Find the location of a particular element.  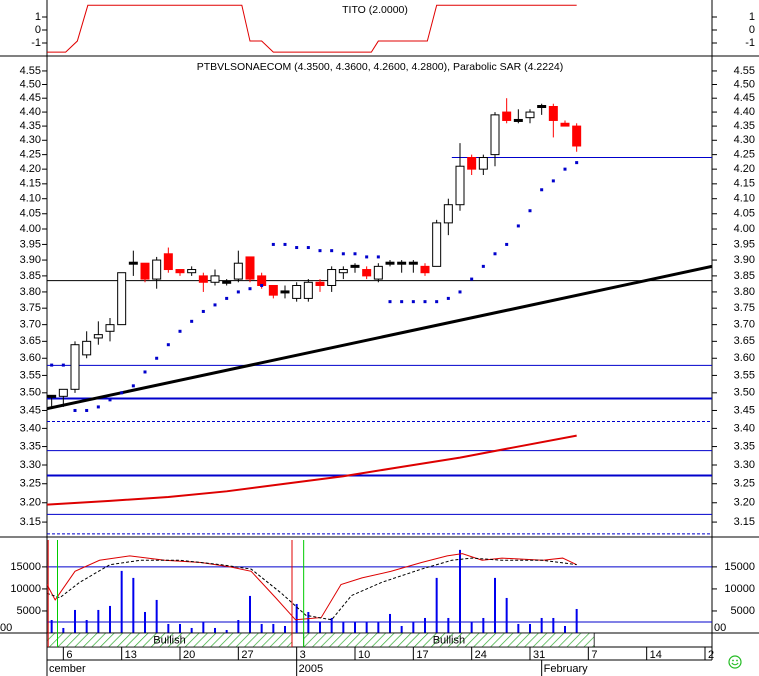

y-tick-label-right: 4.40 is located at coordinates (744, 112).